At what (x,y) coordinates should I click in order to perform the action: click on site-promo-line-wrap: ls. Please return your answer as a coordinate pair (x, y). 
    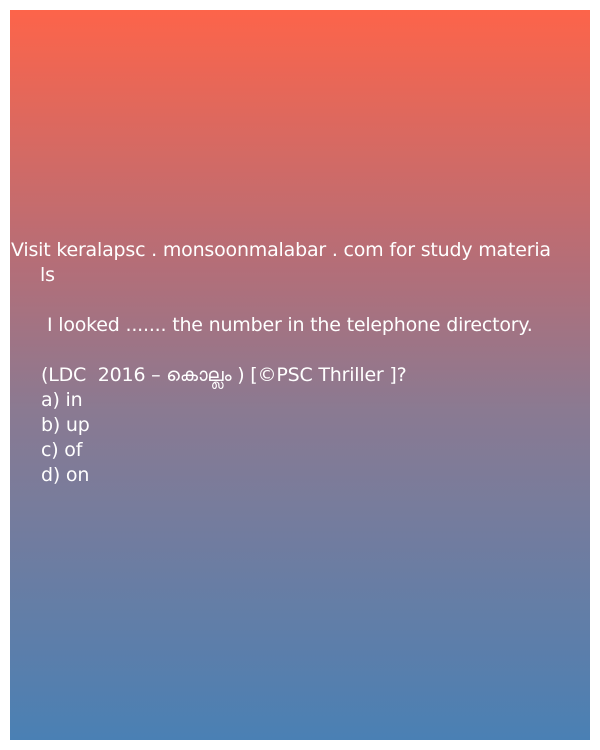
    Looking at the image, I should click on (47, 275).